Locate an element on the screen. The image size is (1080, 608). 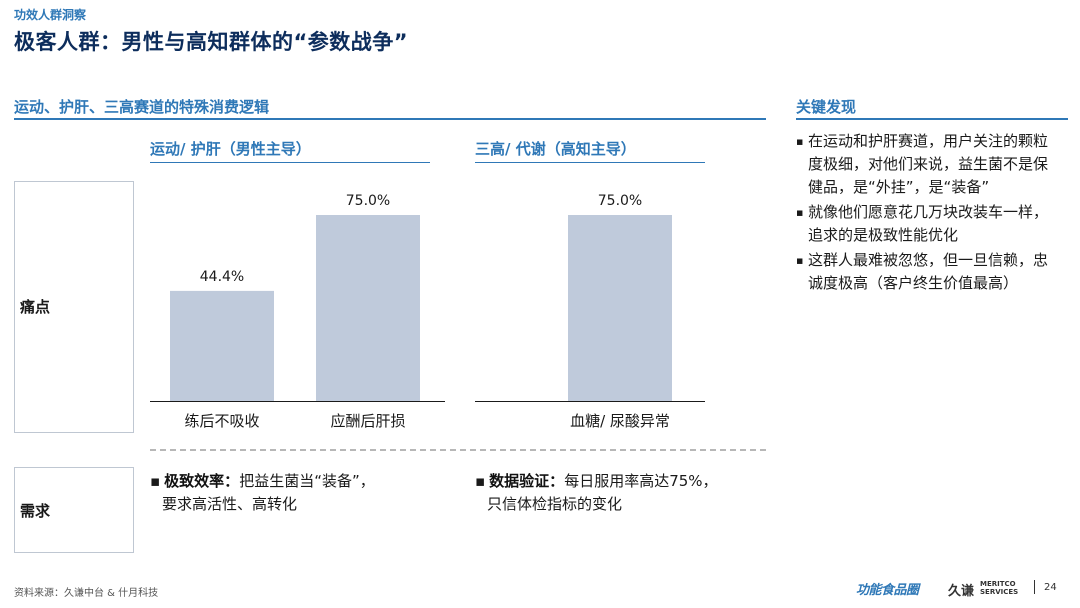
need-efficiency-text: 把益生菌当“装备”， is located at coordinates (307, 481).